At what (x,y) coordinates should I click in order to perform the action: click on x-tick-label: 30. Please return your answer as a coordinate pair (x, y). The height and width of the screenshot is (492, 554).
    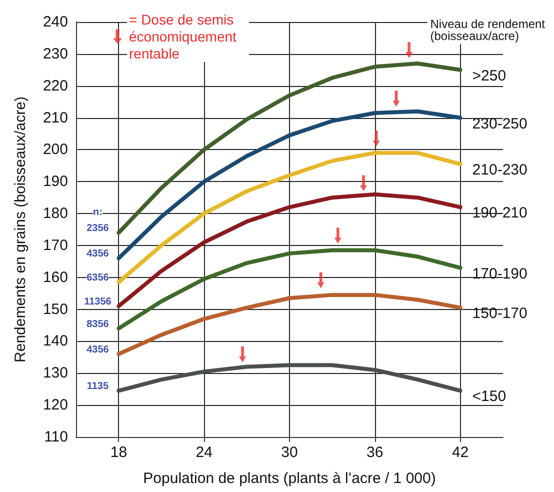
    Looking at the image, I should click on (289, 452).